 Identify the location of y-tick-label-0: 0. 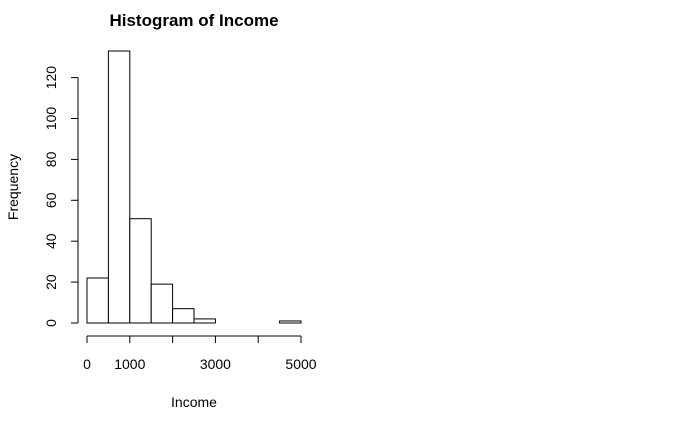
(51, 323).